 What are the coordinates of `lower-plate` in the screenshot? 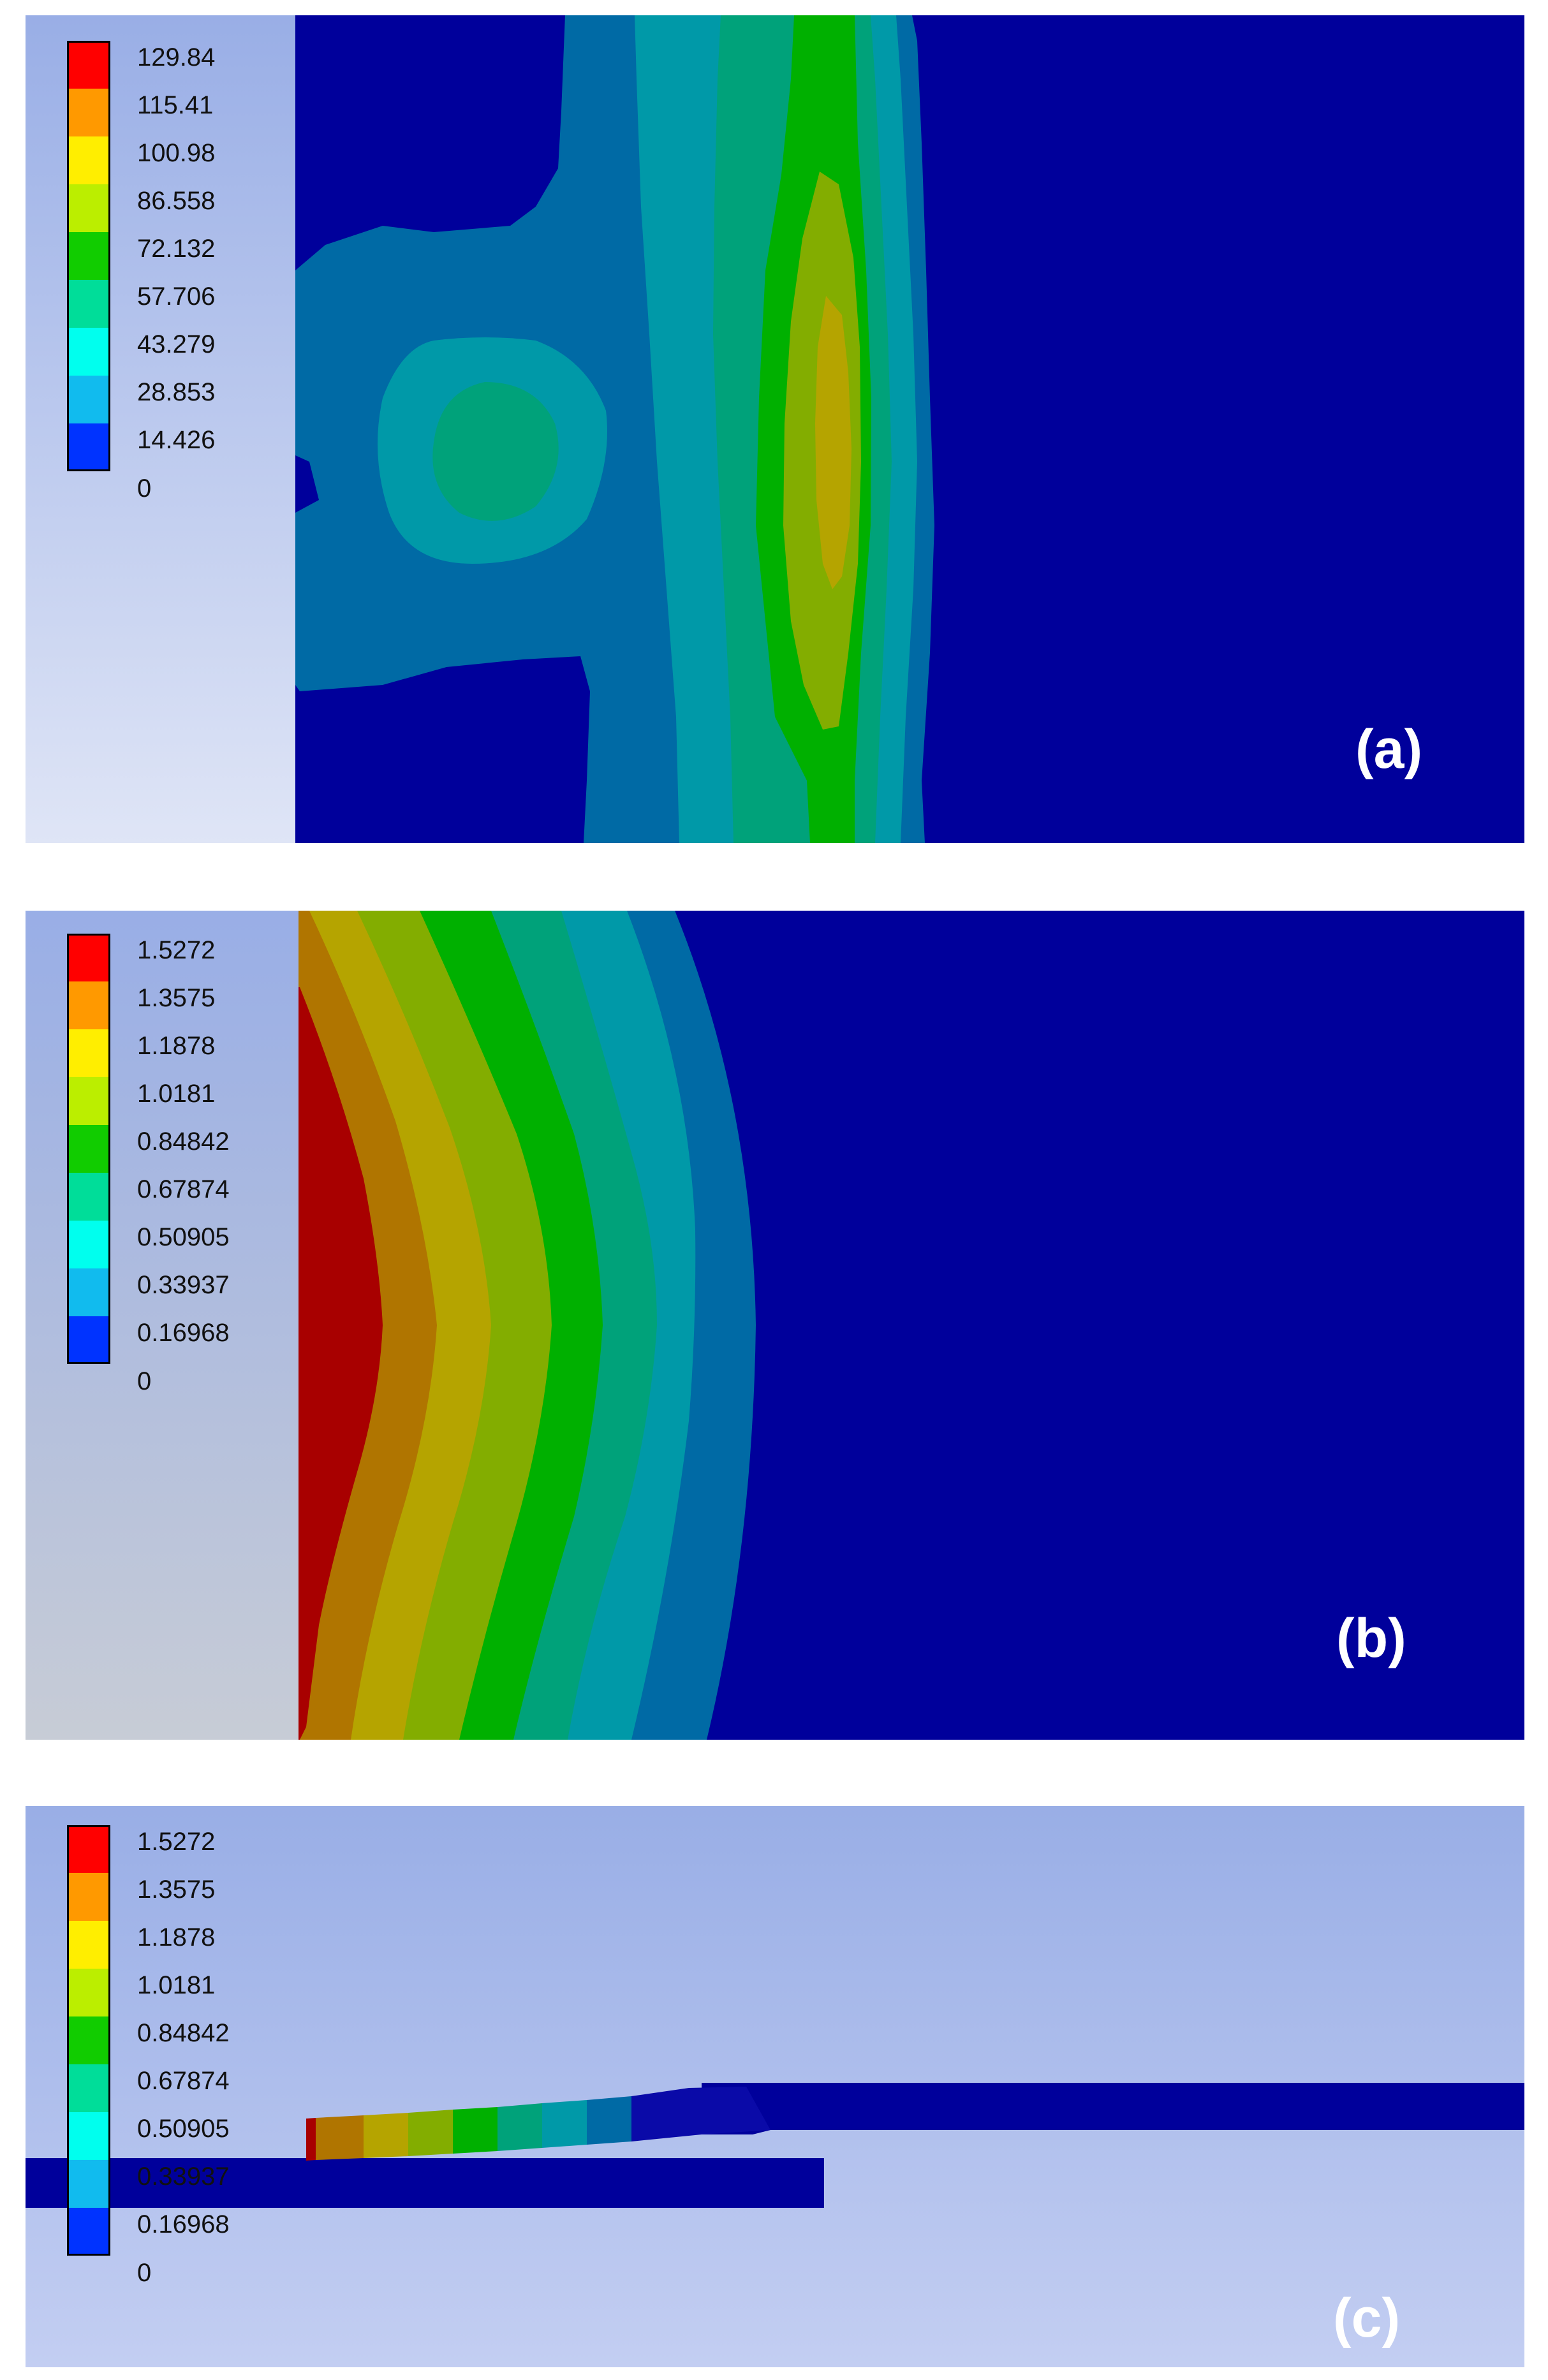 It's located at (425, 2183).